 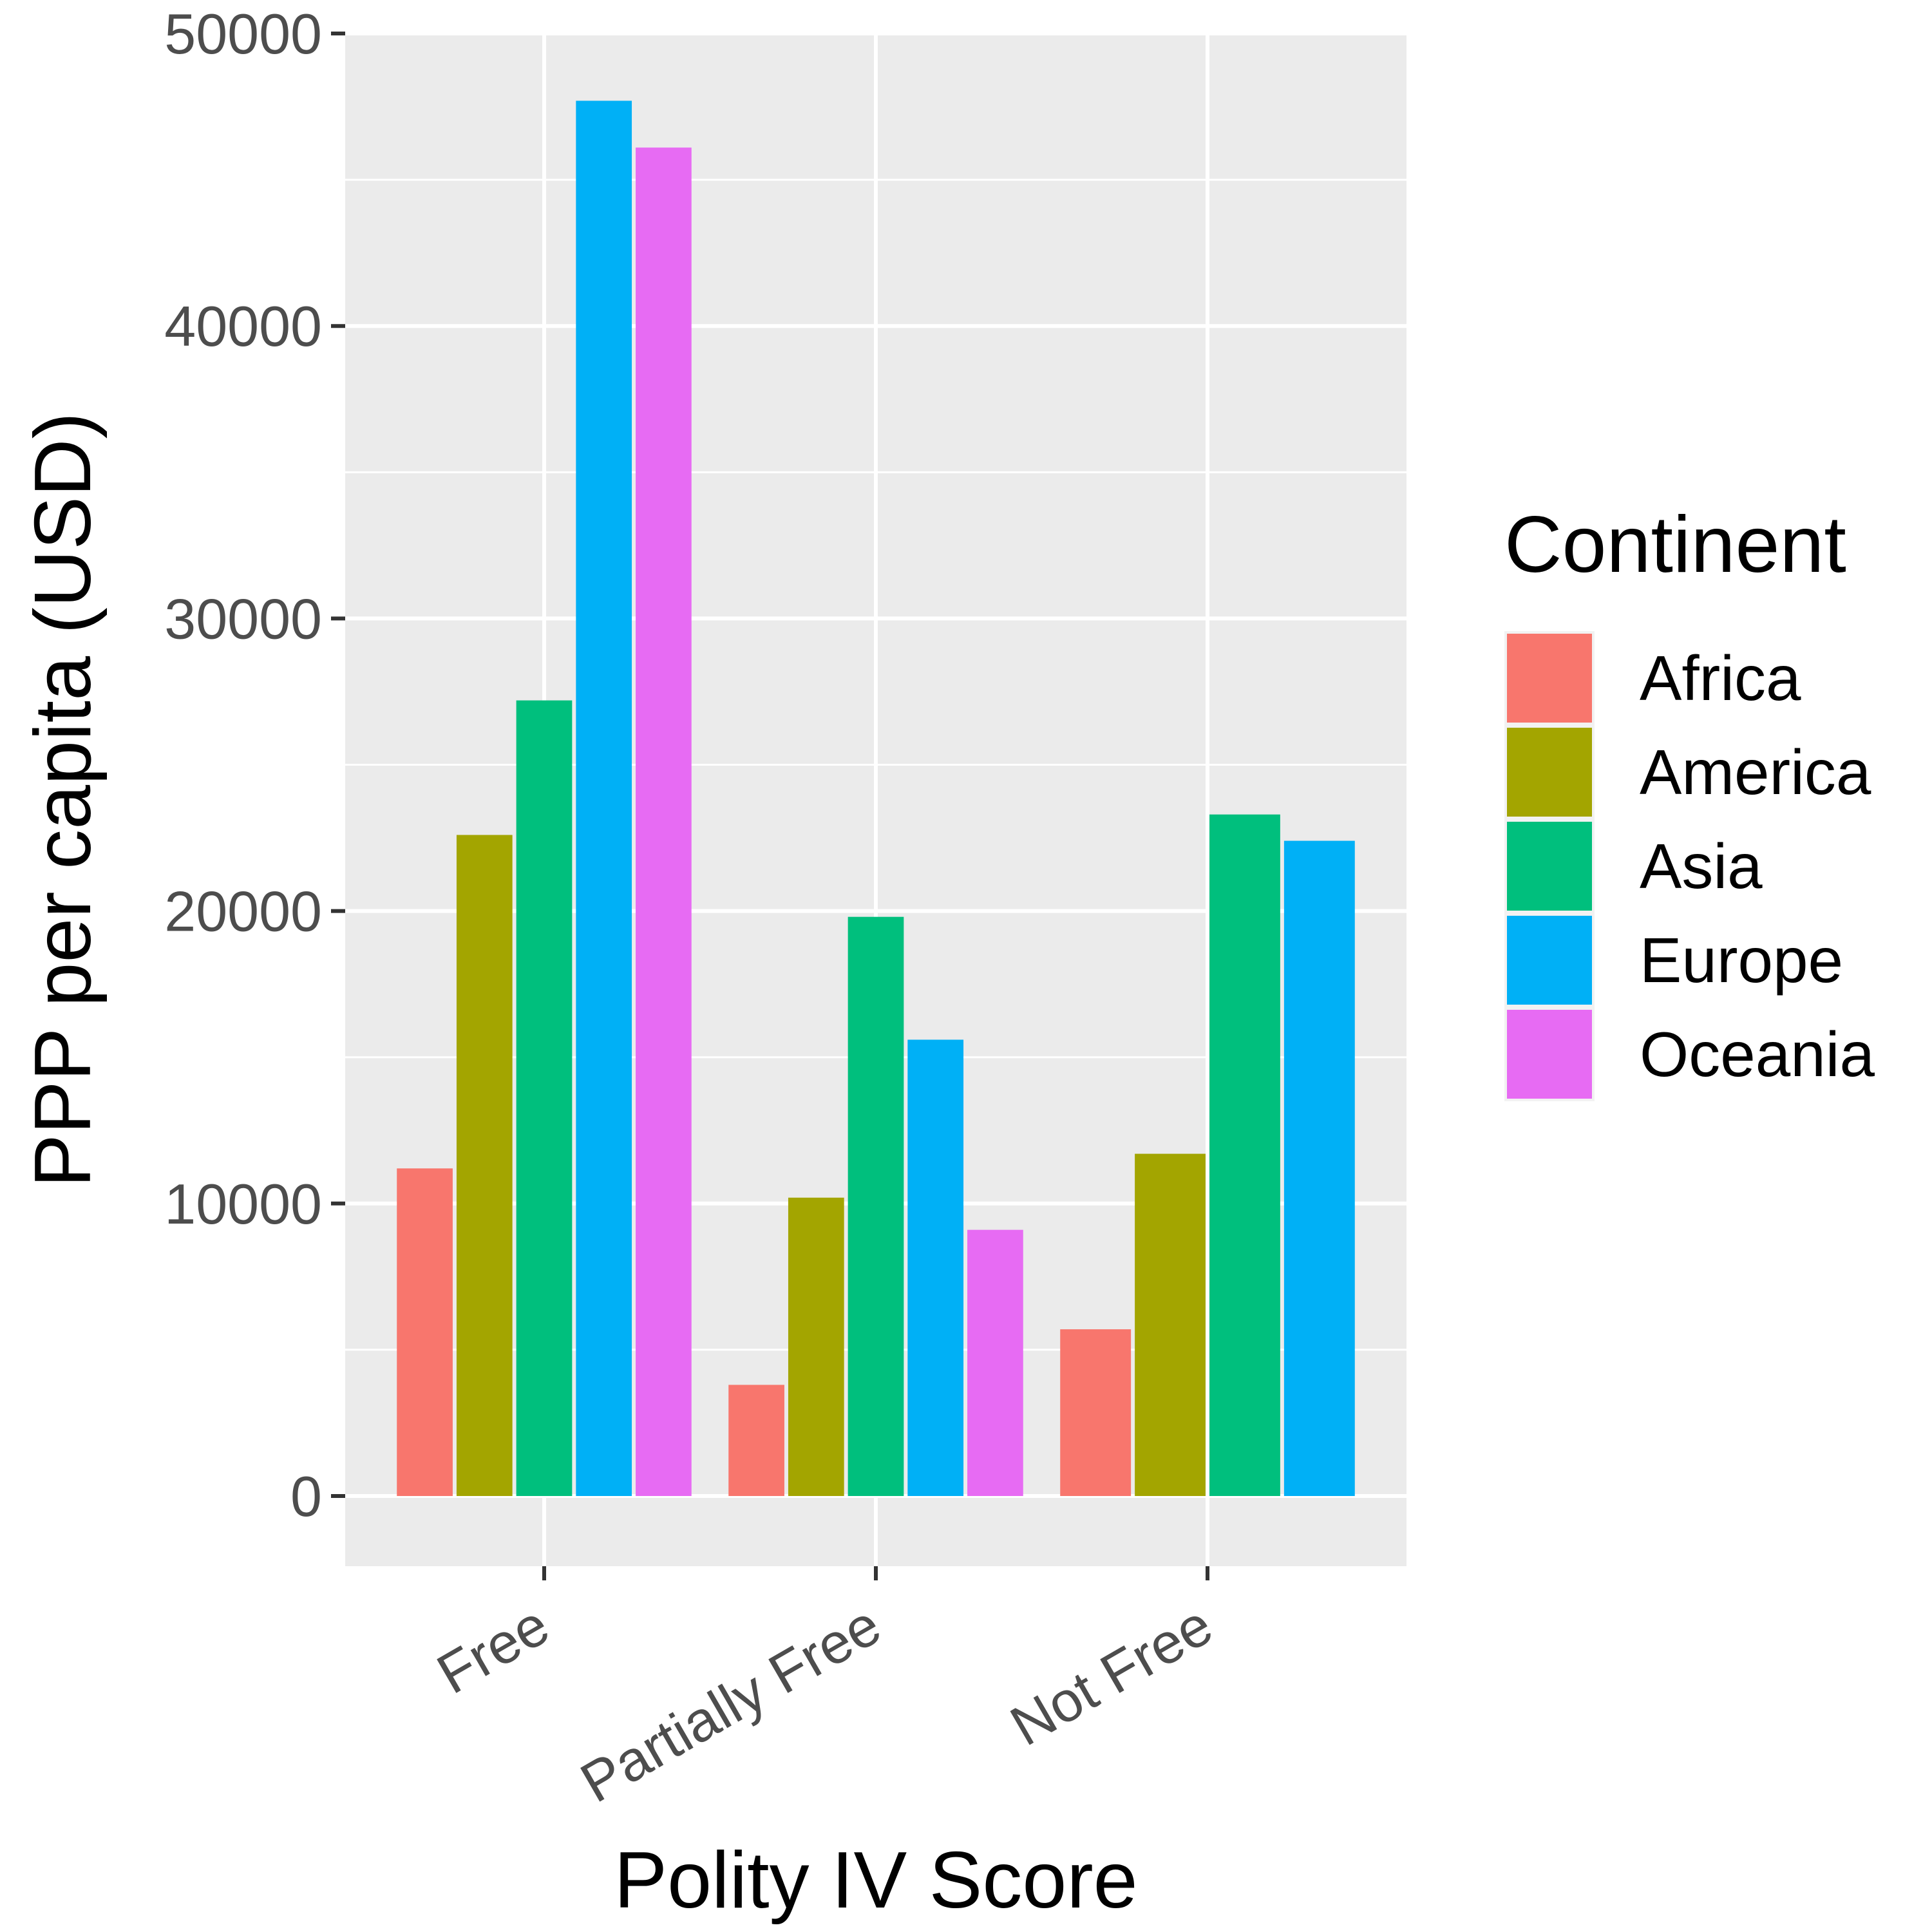 What do you see at coordinates (306, 1496) in the screenshot?
I see `y-tick-label: 0` at bounding box center [306, 1496].